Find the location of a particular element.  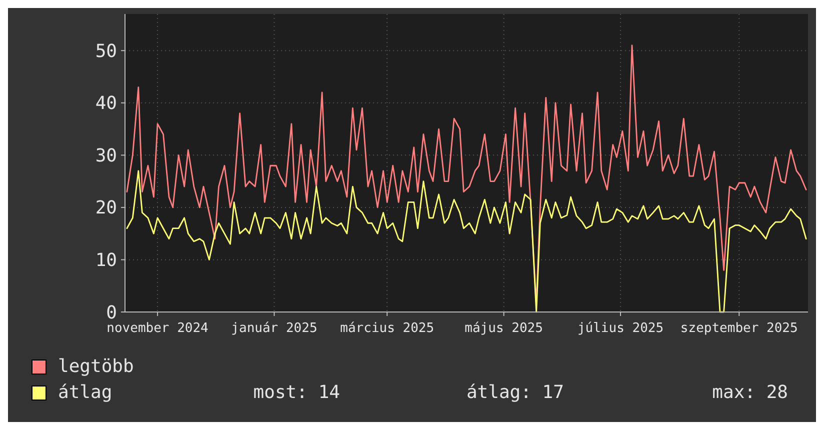

y-tick-label: 10 is located at coordinates (106, 261).